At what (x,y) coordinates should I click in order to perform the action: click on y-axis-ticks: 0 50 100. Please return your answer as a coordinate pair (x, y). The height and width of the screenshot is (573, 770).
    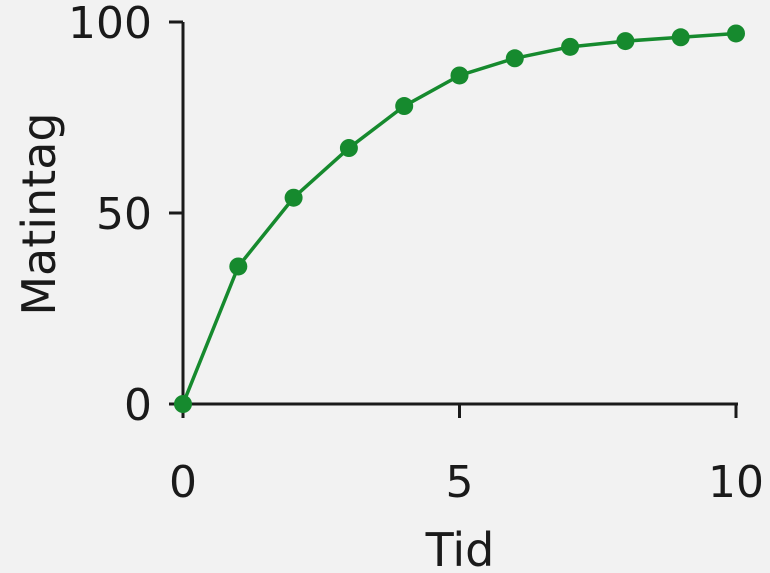
    Looking at the image, I should click on (125, 215).